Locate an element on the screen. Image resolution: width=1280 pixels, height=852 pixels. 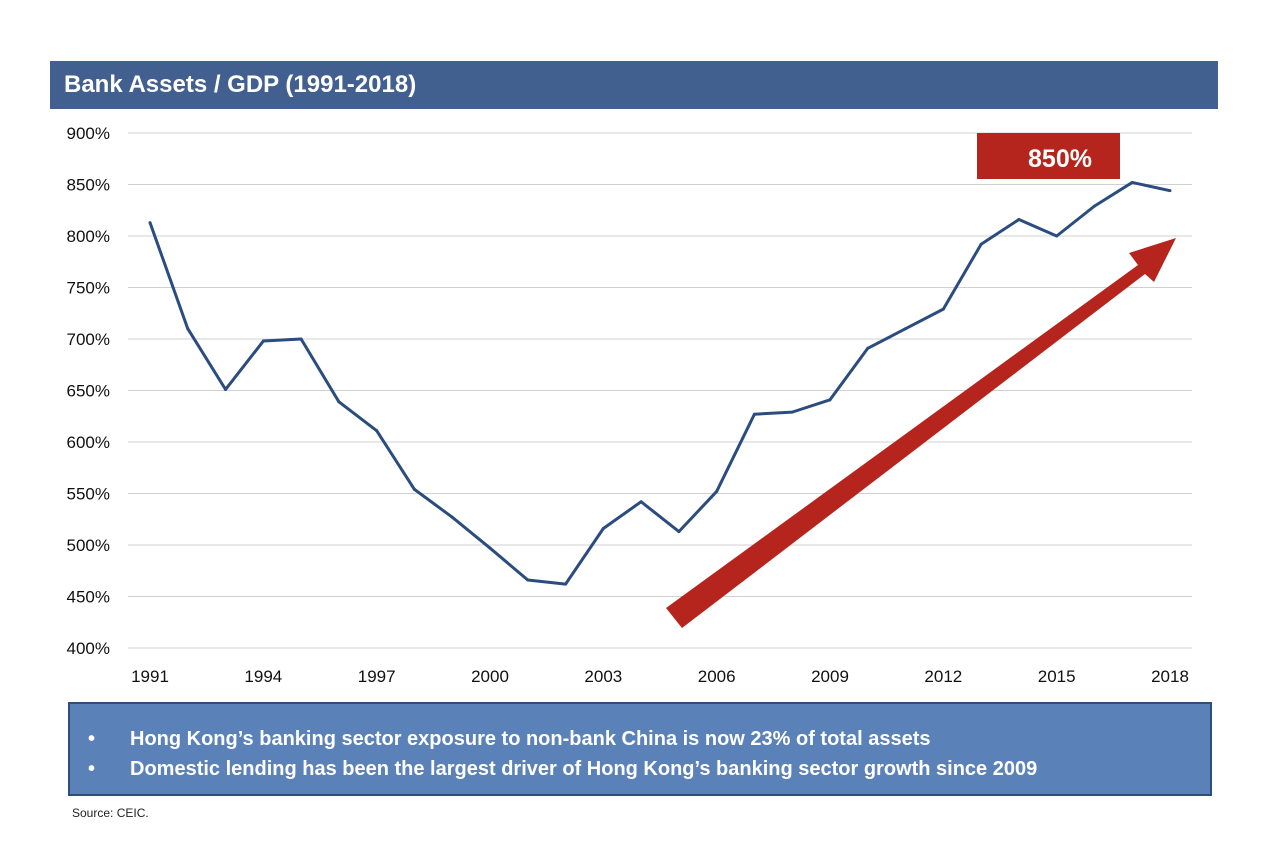
x-tick-label: 2003 is located at coordinates (603, 676).